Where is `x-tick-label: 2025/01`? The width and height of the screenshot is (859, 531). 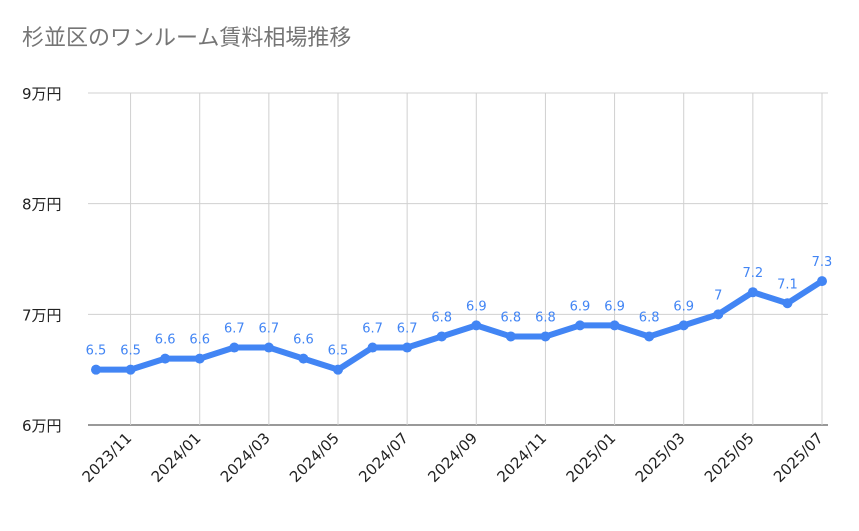
x-tick-label: 2025/01 is located at coordinates (591, 457).